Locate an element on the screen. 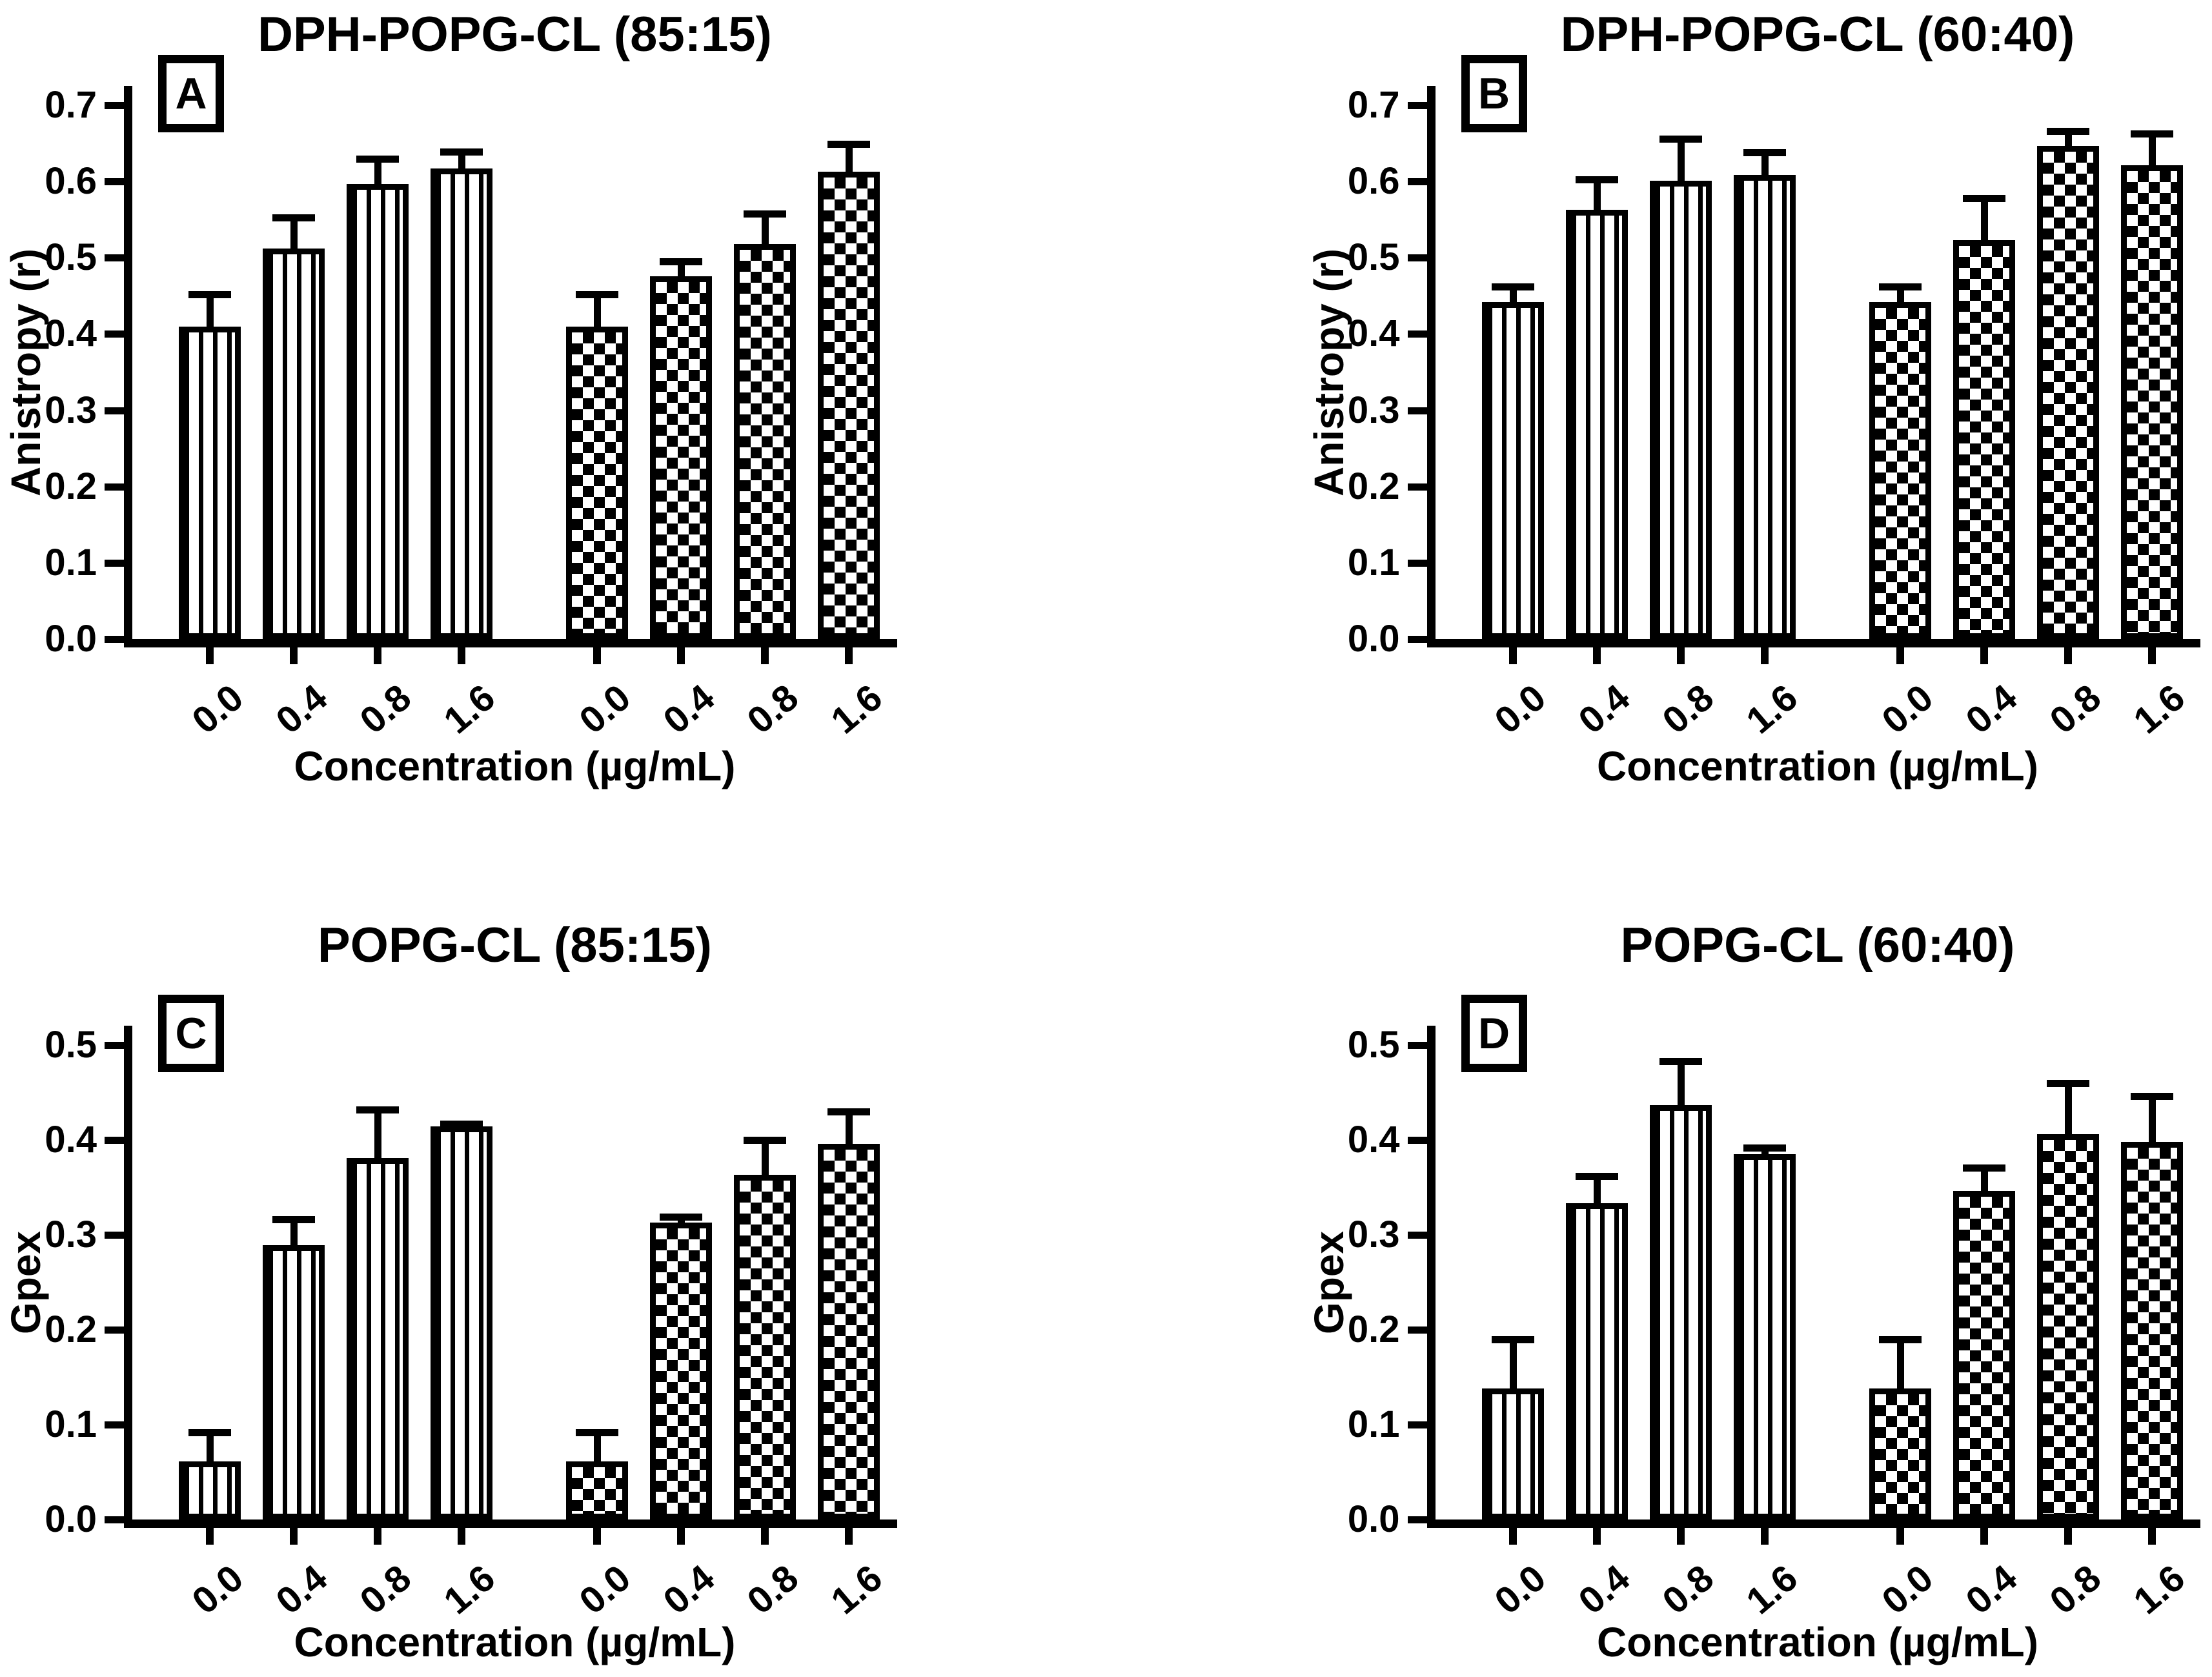 Image resolution: width=2212 pixels, height=1677 pixels. panel-letter: A is located at coordinates (191, 93).